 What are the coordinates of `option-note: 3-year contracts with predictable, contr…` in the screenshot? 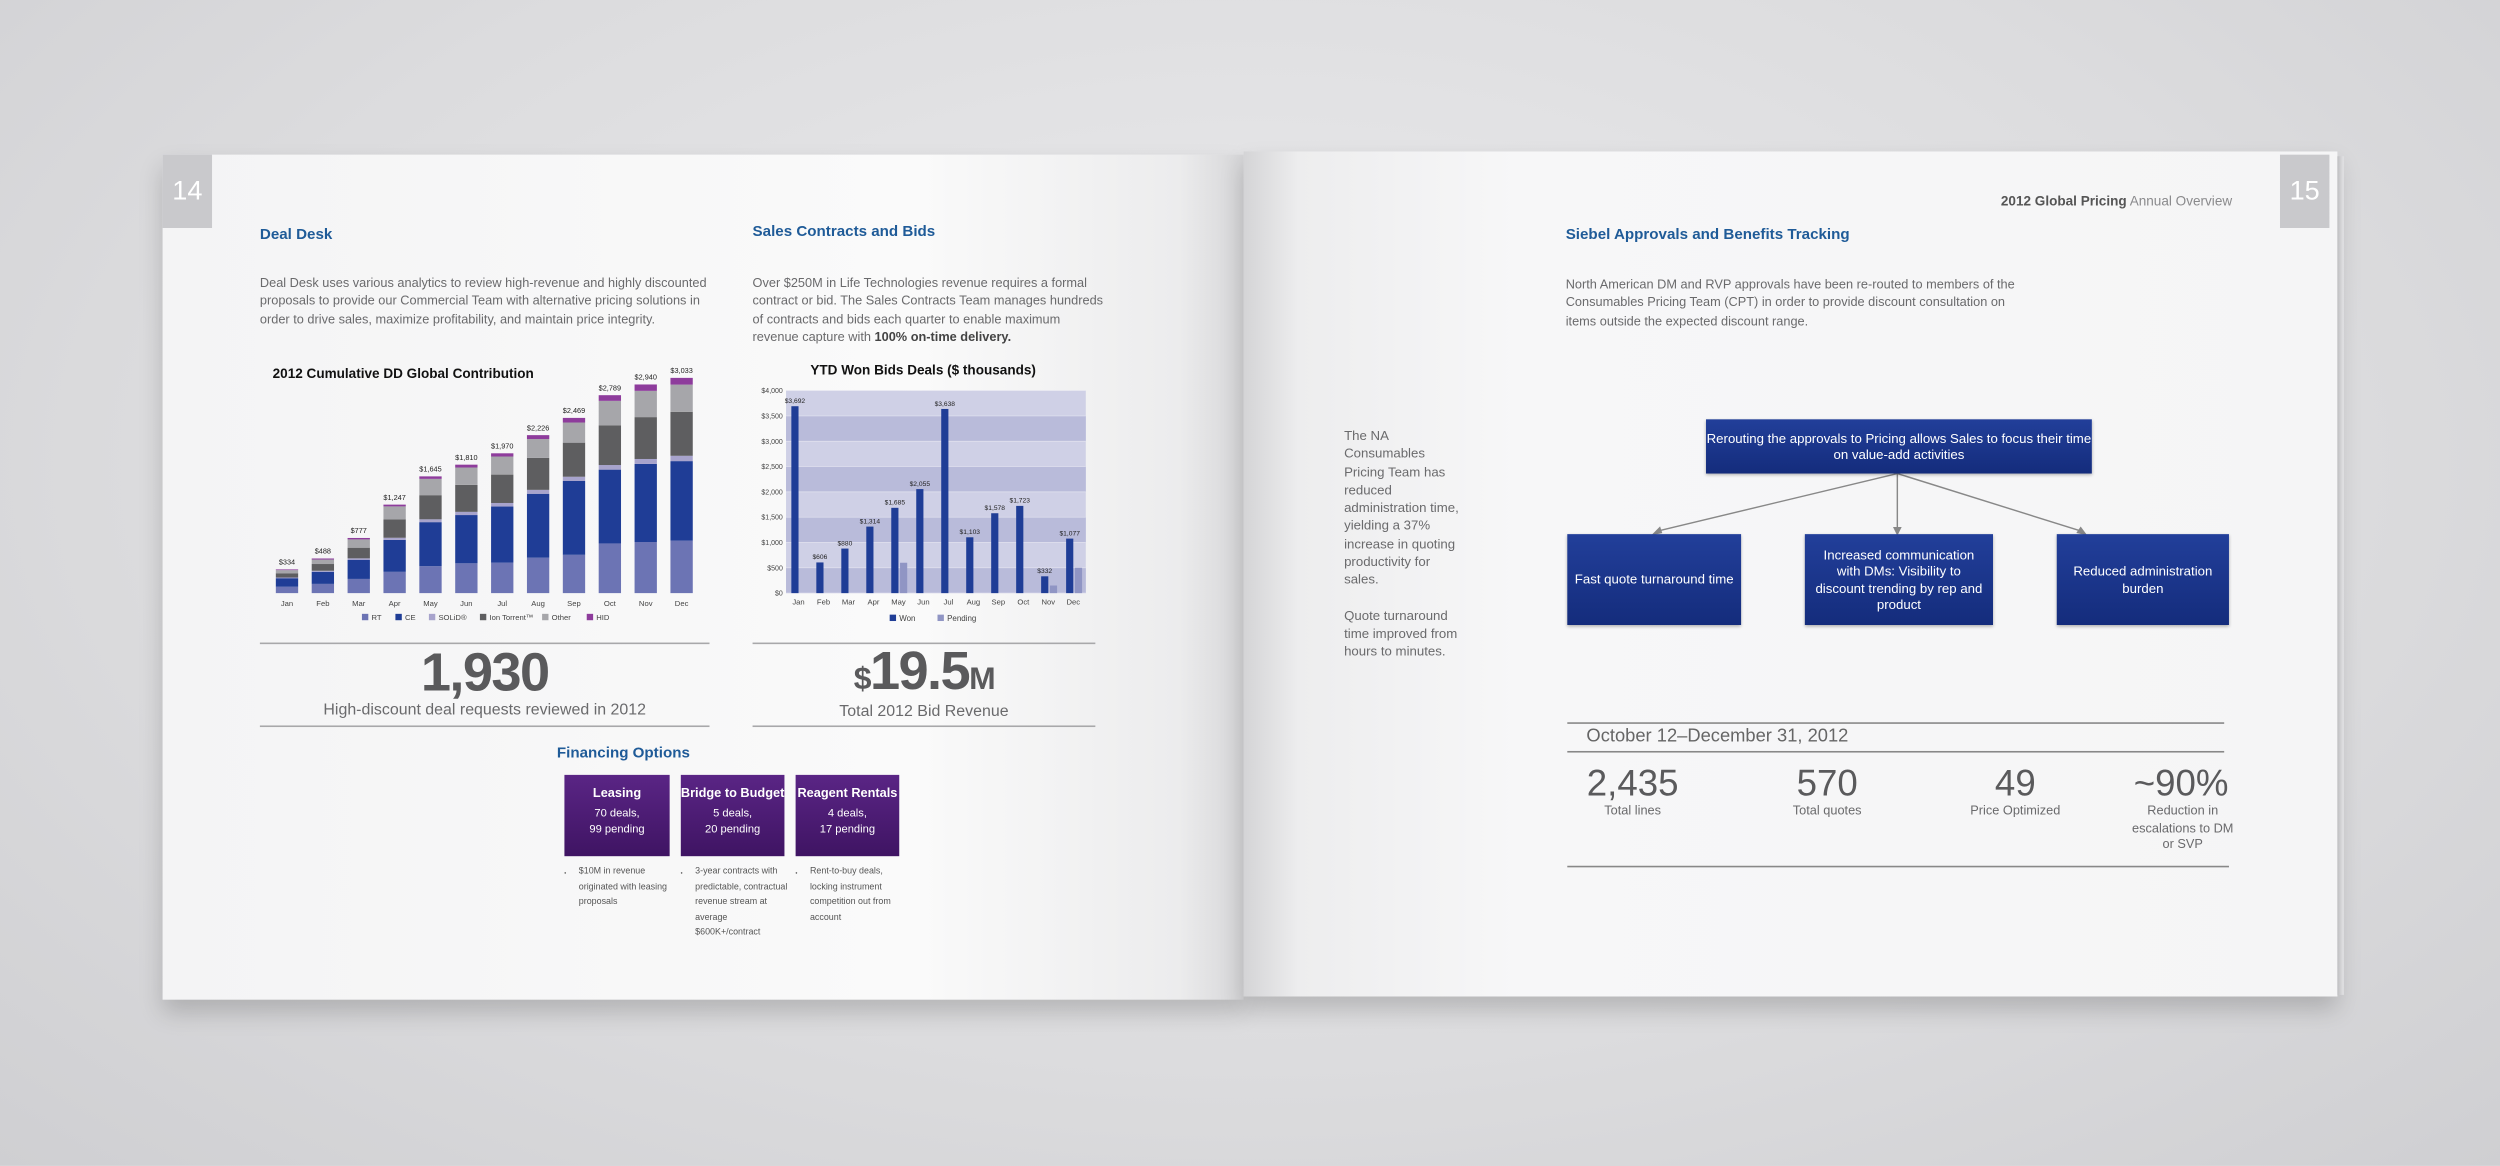 It's located at (737, 904).